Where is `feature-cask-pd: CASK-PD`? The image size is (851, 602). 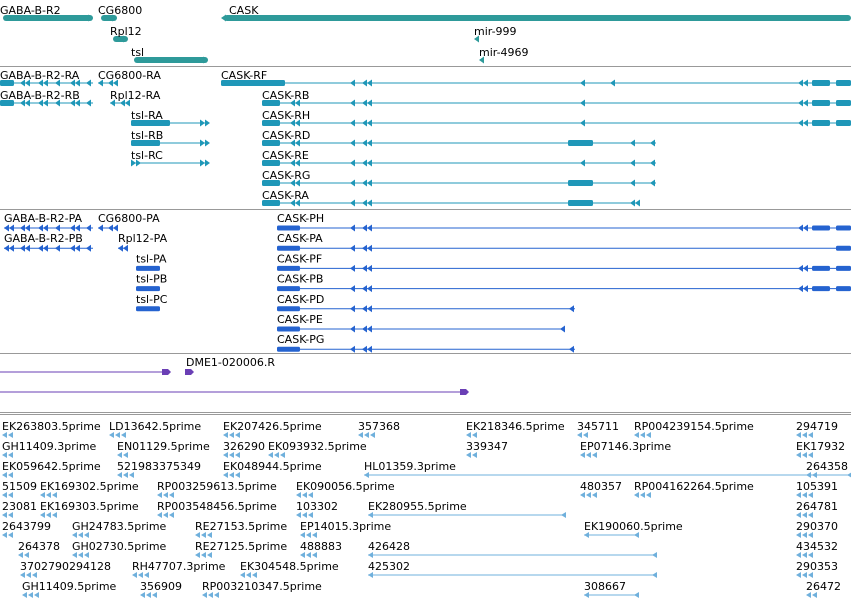 feature-cask-pd: CASK-PD is located at coordinates (426, 303).